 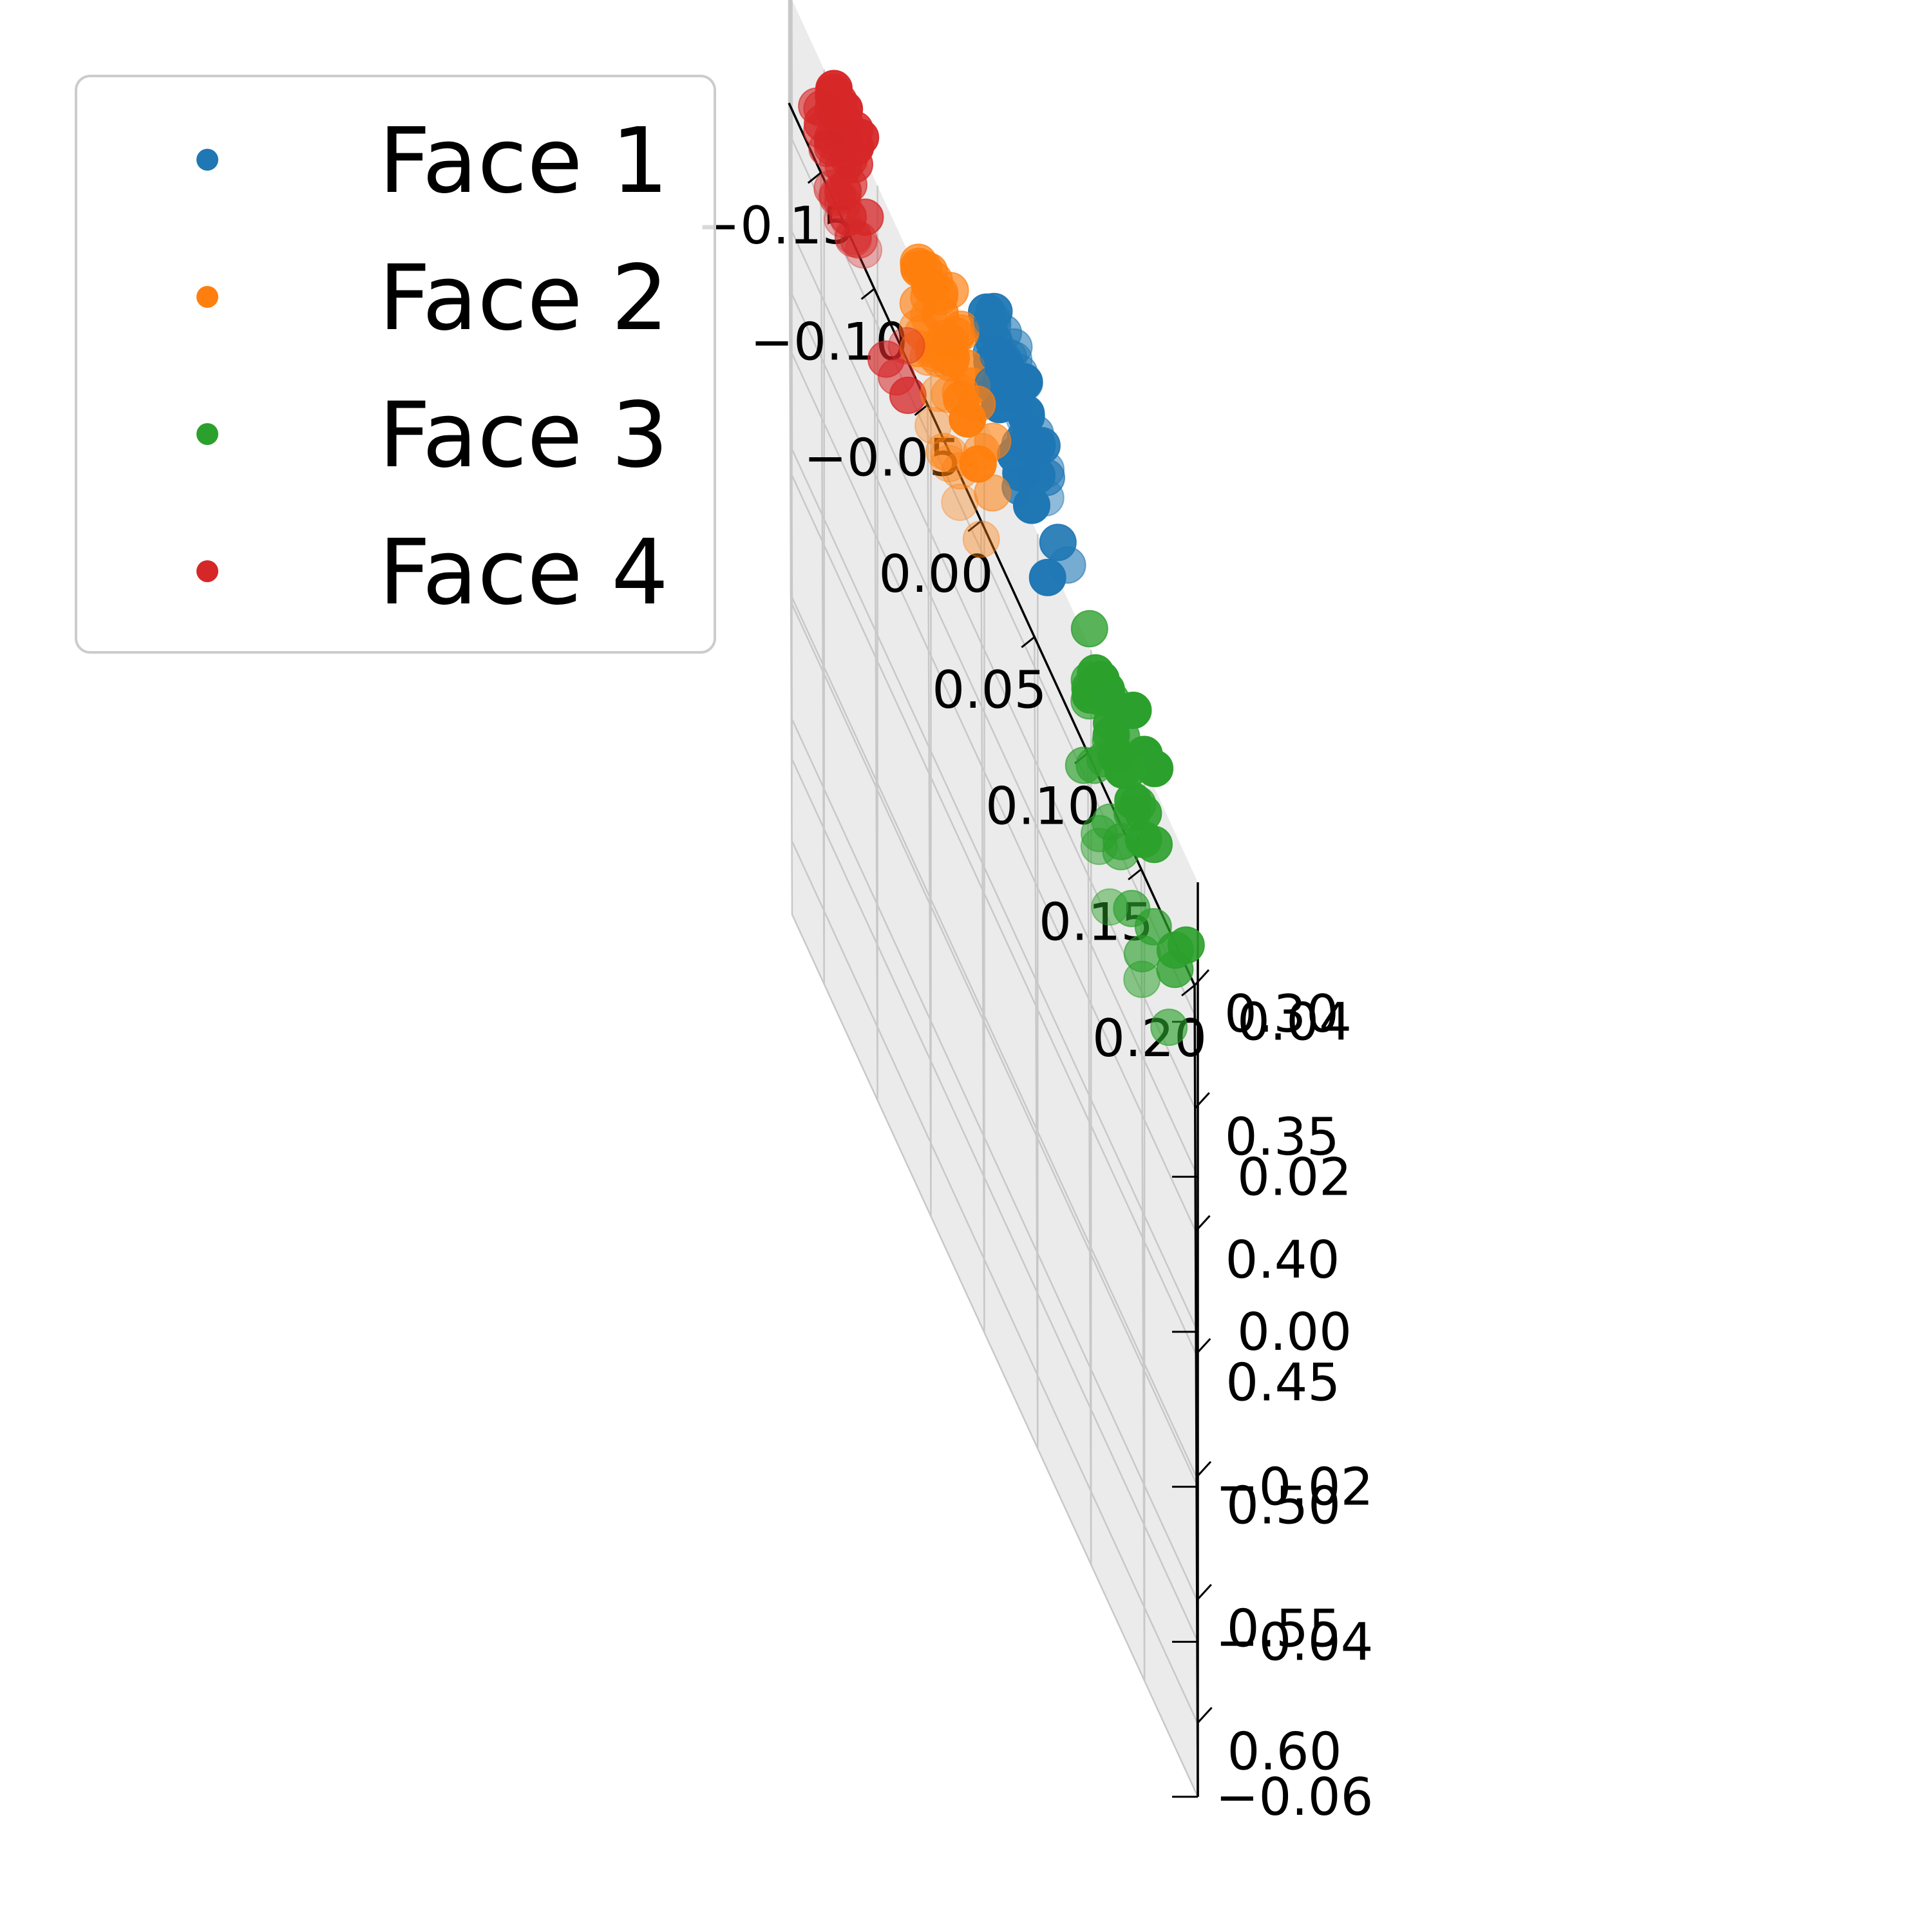 What do you see at coordinates (1284, 1629) in the screenshot?
I see `y-tick-label: 0.55` at bounding box center [1284, 1629].